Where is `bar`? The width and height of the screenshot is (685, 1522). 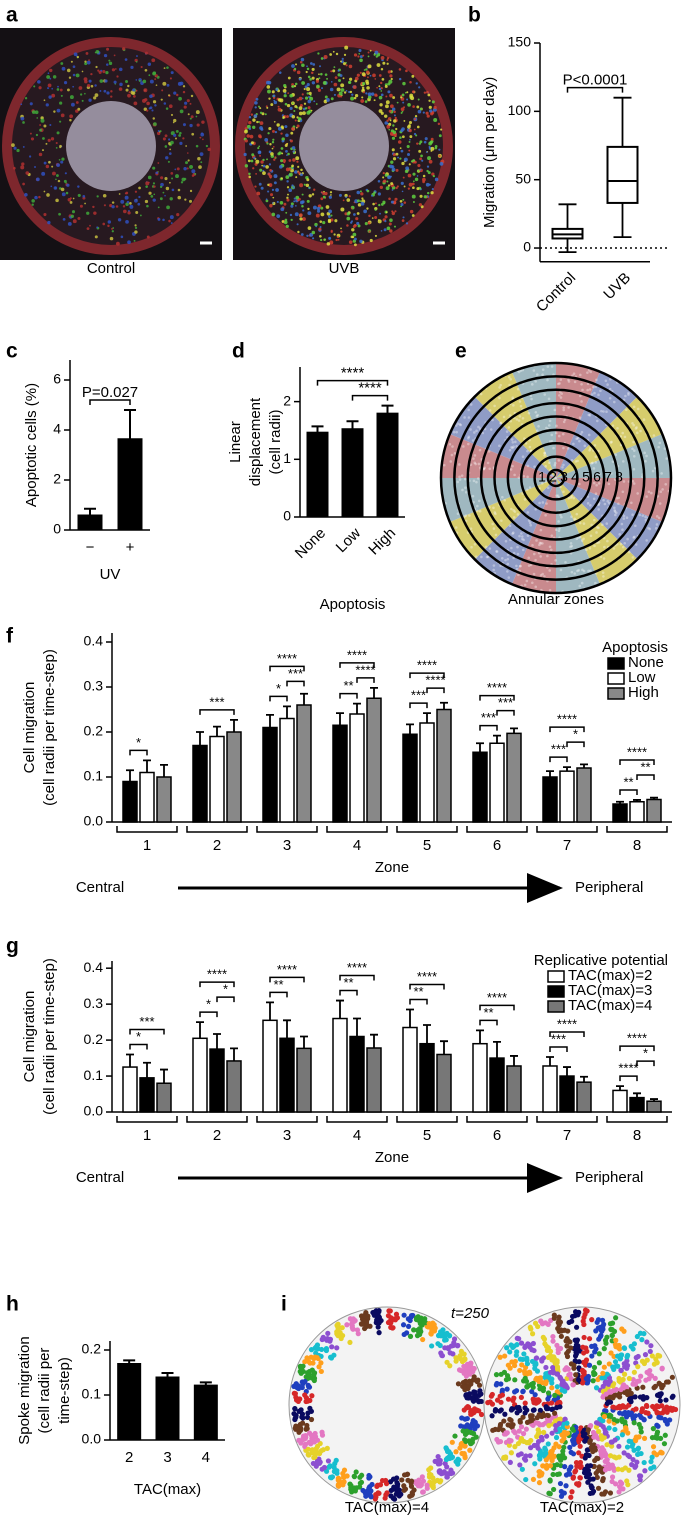 bar is located at coordinates (164, 1097).